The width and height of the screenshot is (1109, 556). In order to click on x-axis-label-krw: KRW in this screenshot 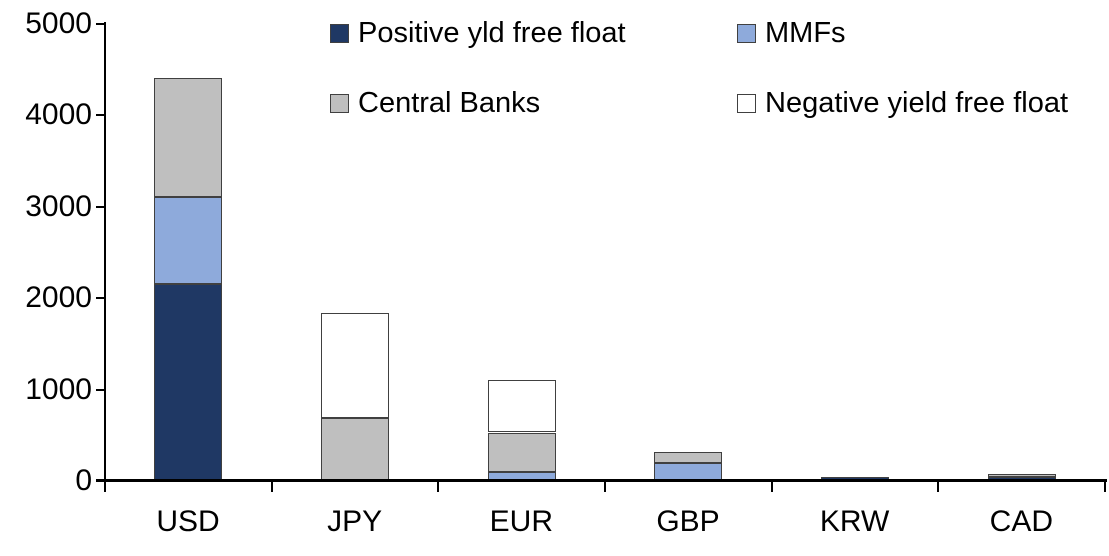, I will do `click(854, 521)`.